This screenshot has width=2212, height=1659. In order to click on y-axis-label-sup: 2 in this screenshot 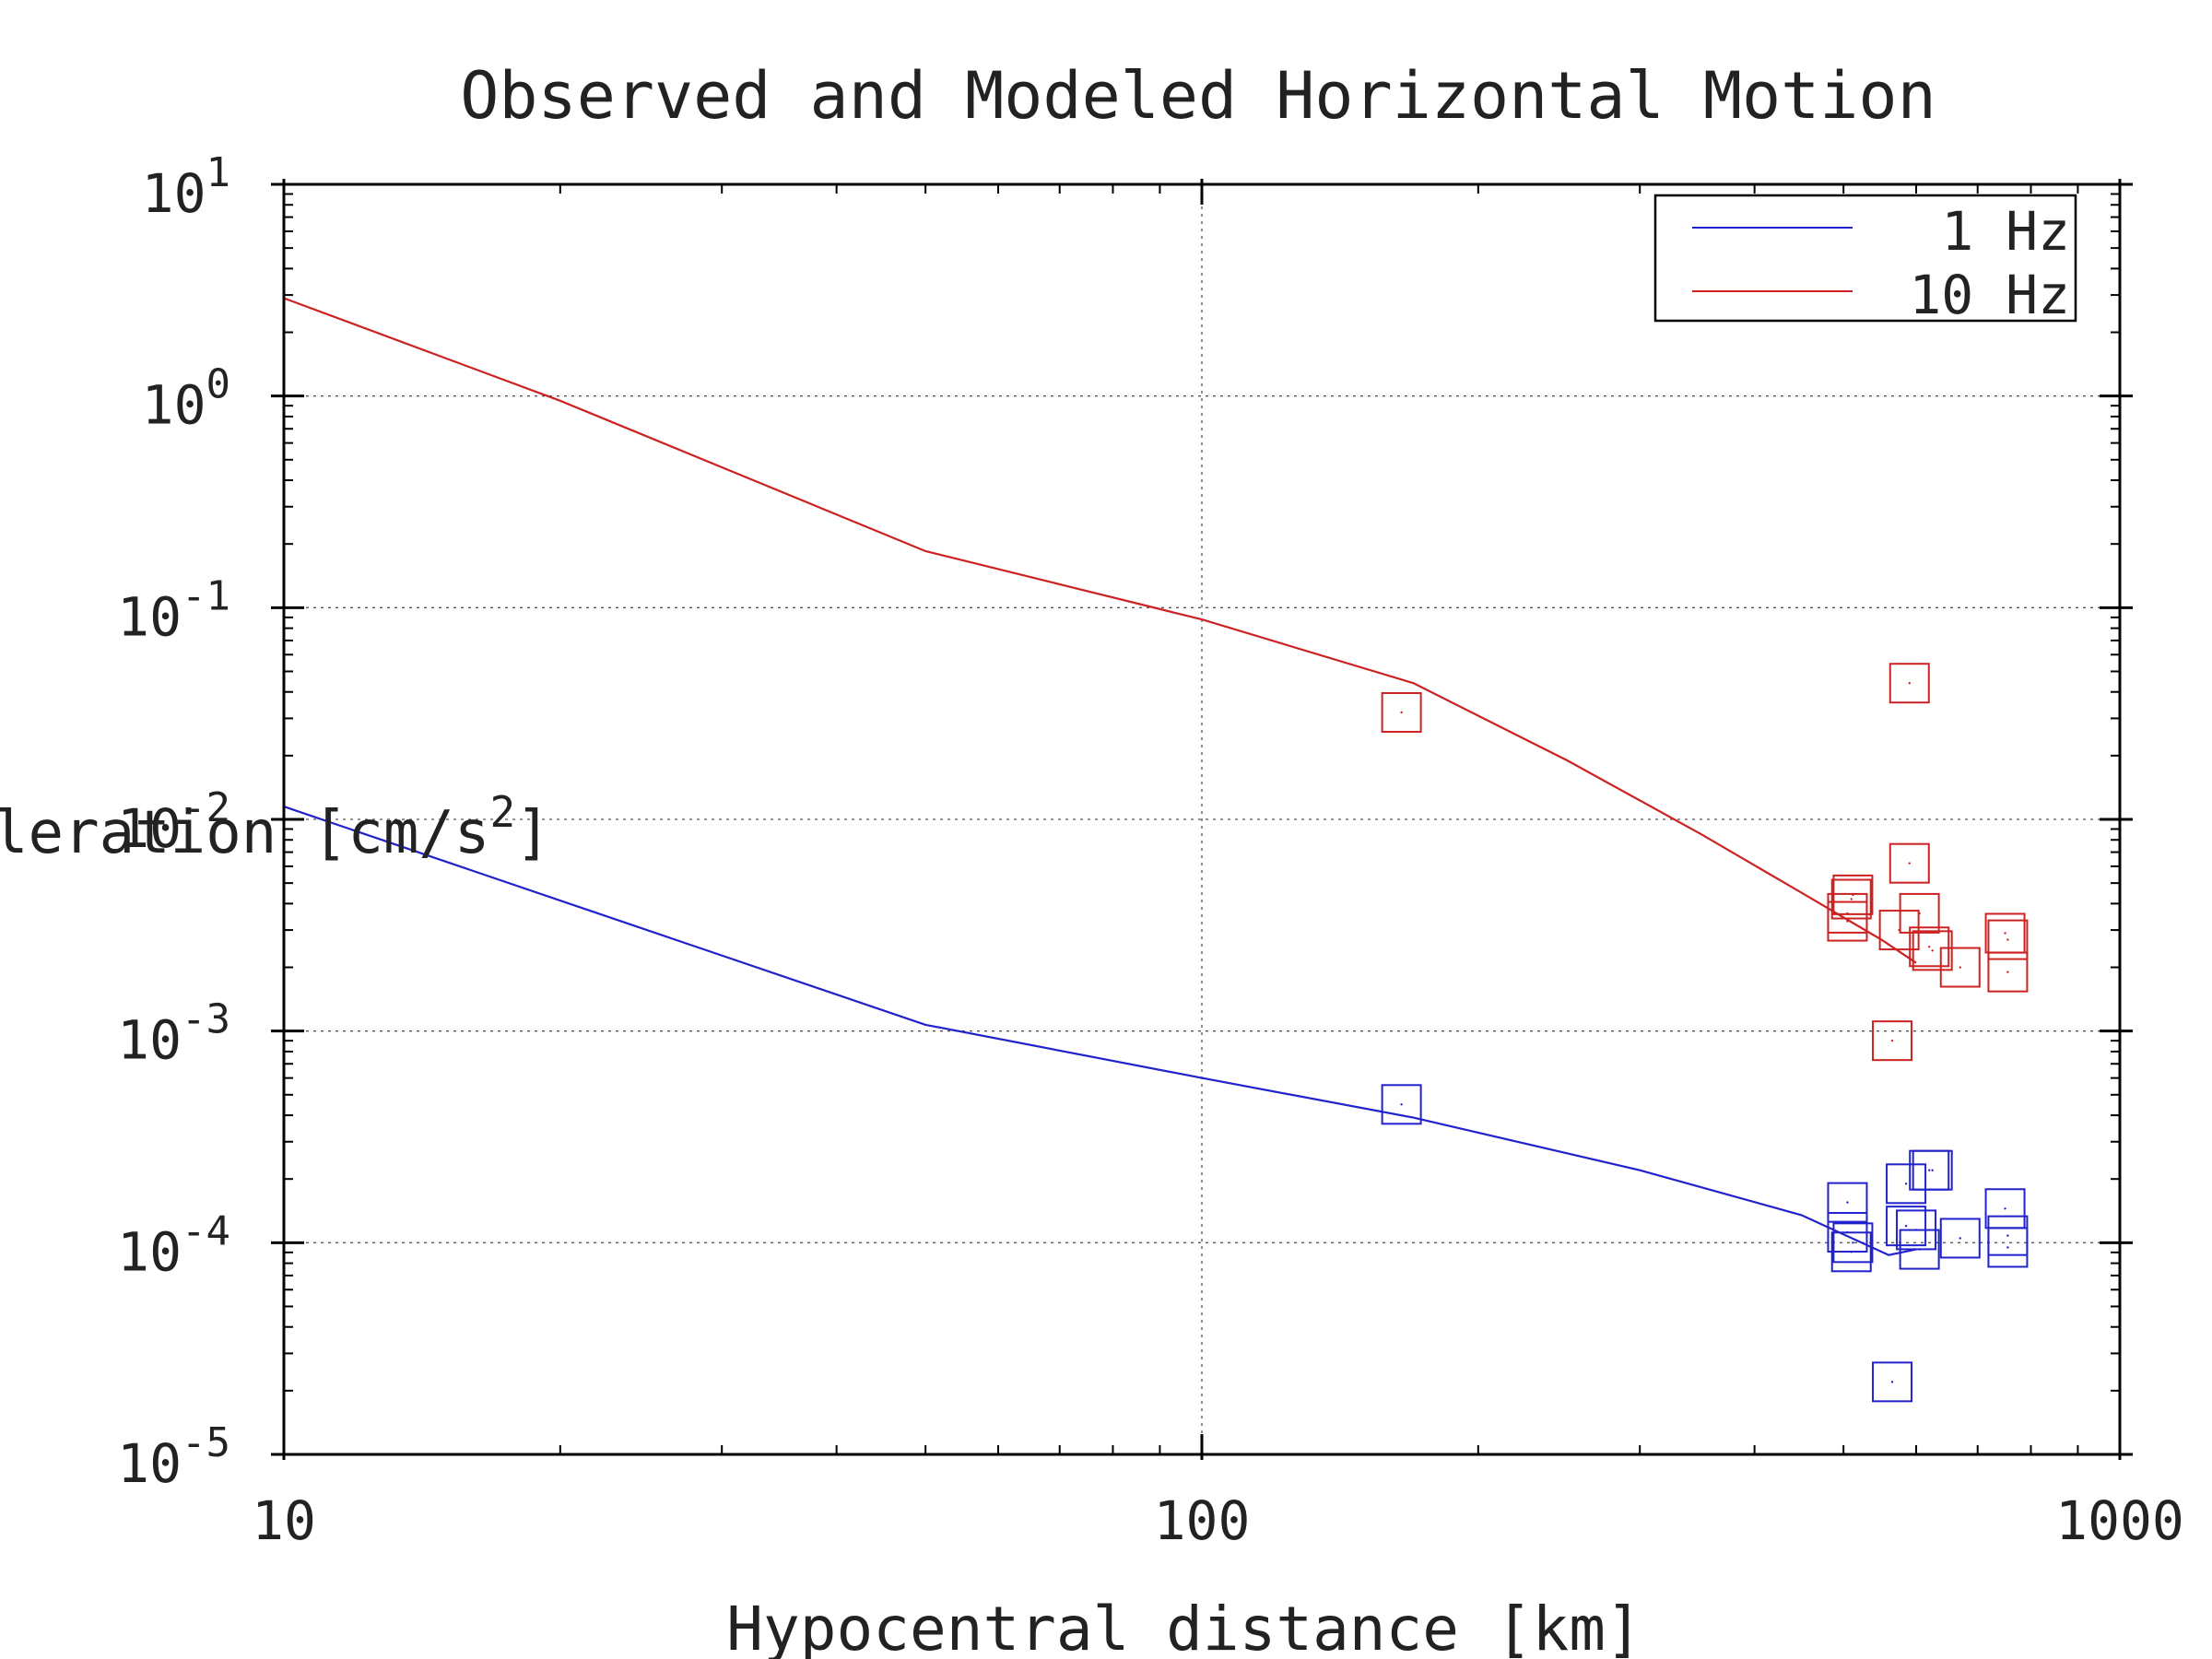, I will do `click(502, 812)`.